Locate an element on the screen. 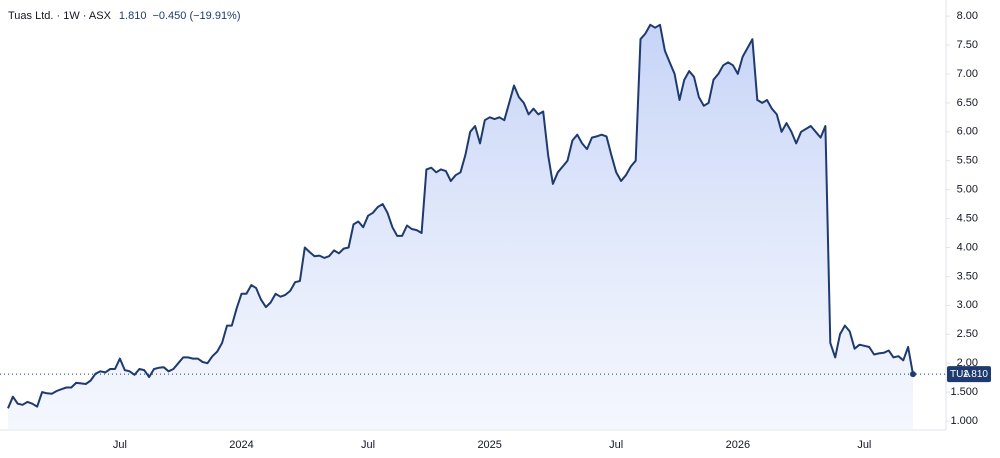 The image size is (1000, 458). y-tick-label: 1.000 is located at coordinates (964, 421).